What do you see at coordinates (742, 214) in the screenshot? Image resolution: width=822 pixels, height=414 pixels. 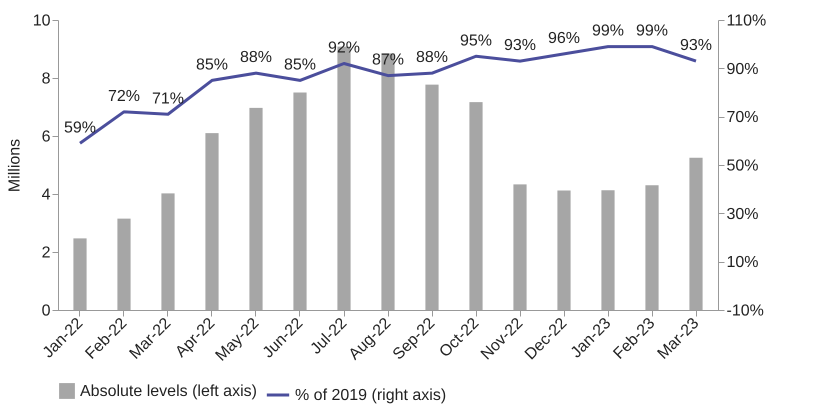 I see `y2-tick-label: 30%` at bounding box center [742, 214].